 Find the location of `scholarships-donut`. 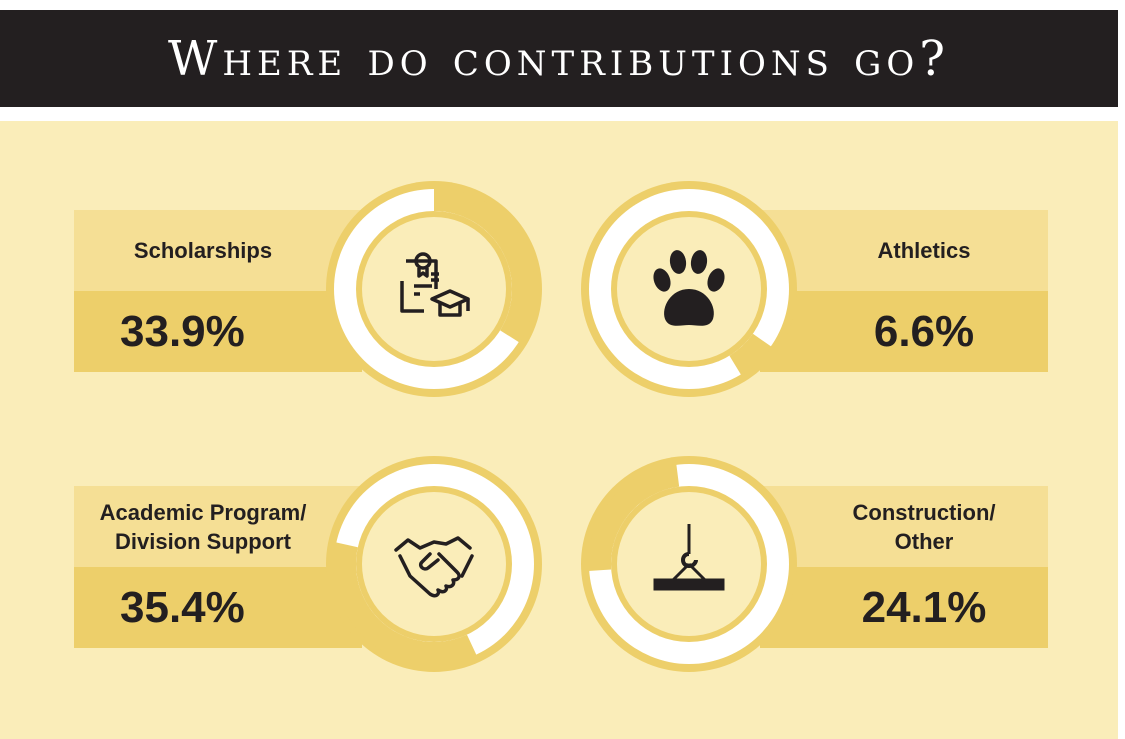

scholarships-donut is located at coordinates (434, 289).